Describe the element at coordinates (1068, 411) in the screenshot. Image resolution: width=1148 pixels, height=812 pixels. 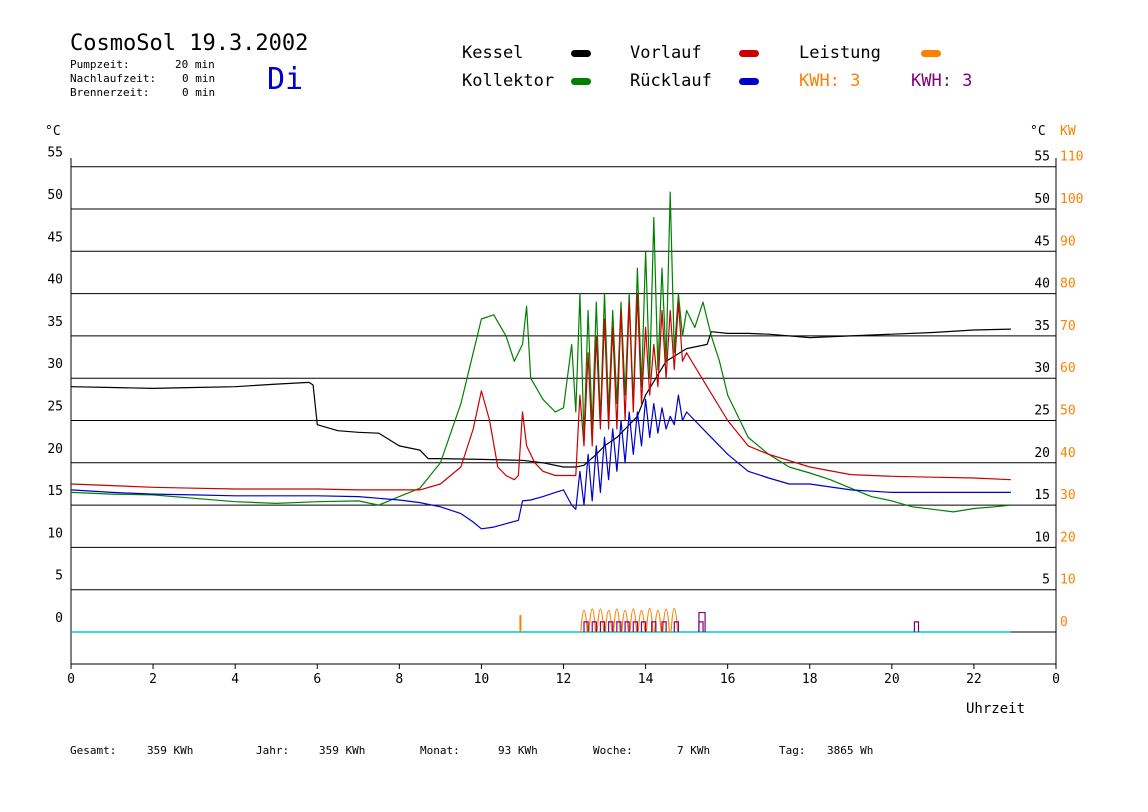
I see `y-tick-label-right-kw: 50` at that location.